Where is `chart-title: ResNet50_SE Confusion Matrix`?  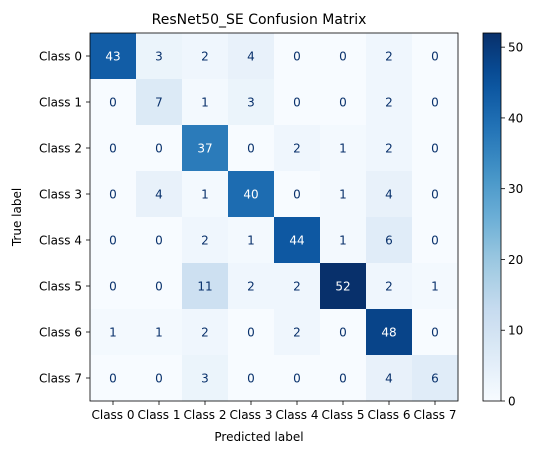 chart-title: ResNet50_SE Confusion Matrix is located at coordinates (259, 20).